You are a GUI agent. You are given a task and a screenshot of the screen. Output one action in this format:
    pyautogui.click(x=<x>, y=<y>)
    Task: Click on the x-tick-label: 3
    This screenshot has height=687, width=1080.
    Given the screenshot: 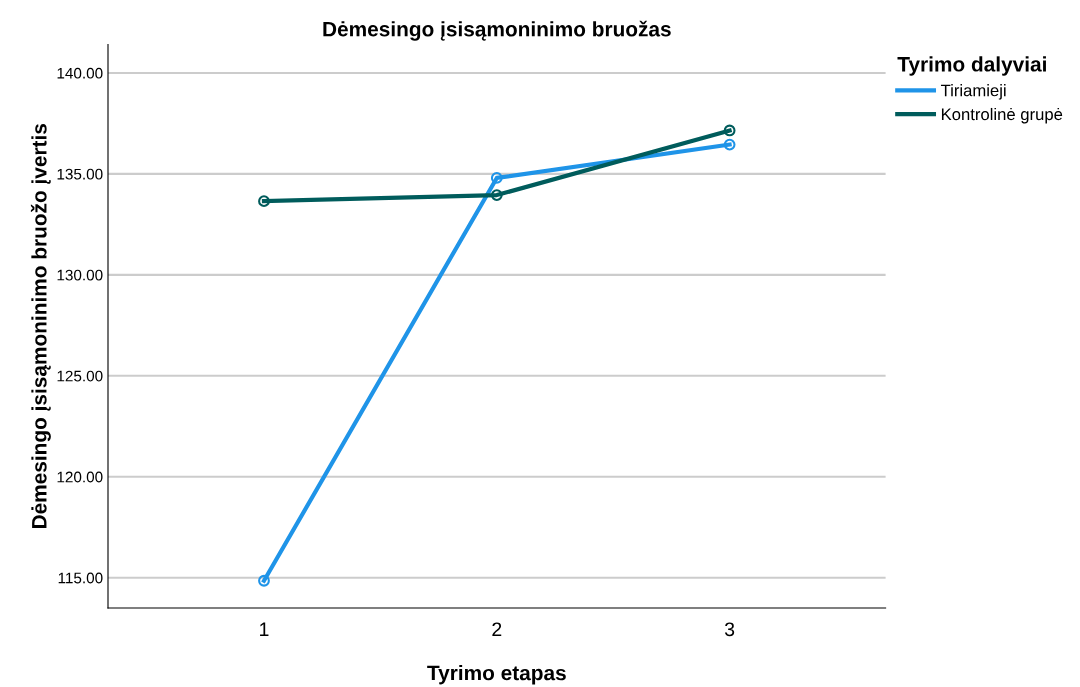 What is the action you would take?
    pyautogui.click(x=729, y=629)
    